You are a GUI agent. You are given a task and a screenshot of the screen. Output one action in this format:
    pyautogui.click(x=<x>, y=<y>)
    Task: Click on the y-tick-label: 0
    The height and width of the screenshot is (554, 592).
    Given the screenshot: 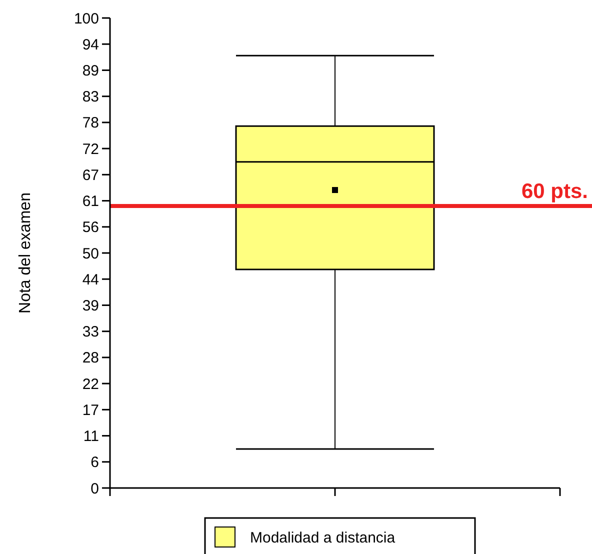 What is the action you would take?
    pyautogui.click(x=94, y=489)
    